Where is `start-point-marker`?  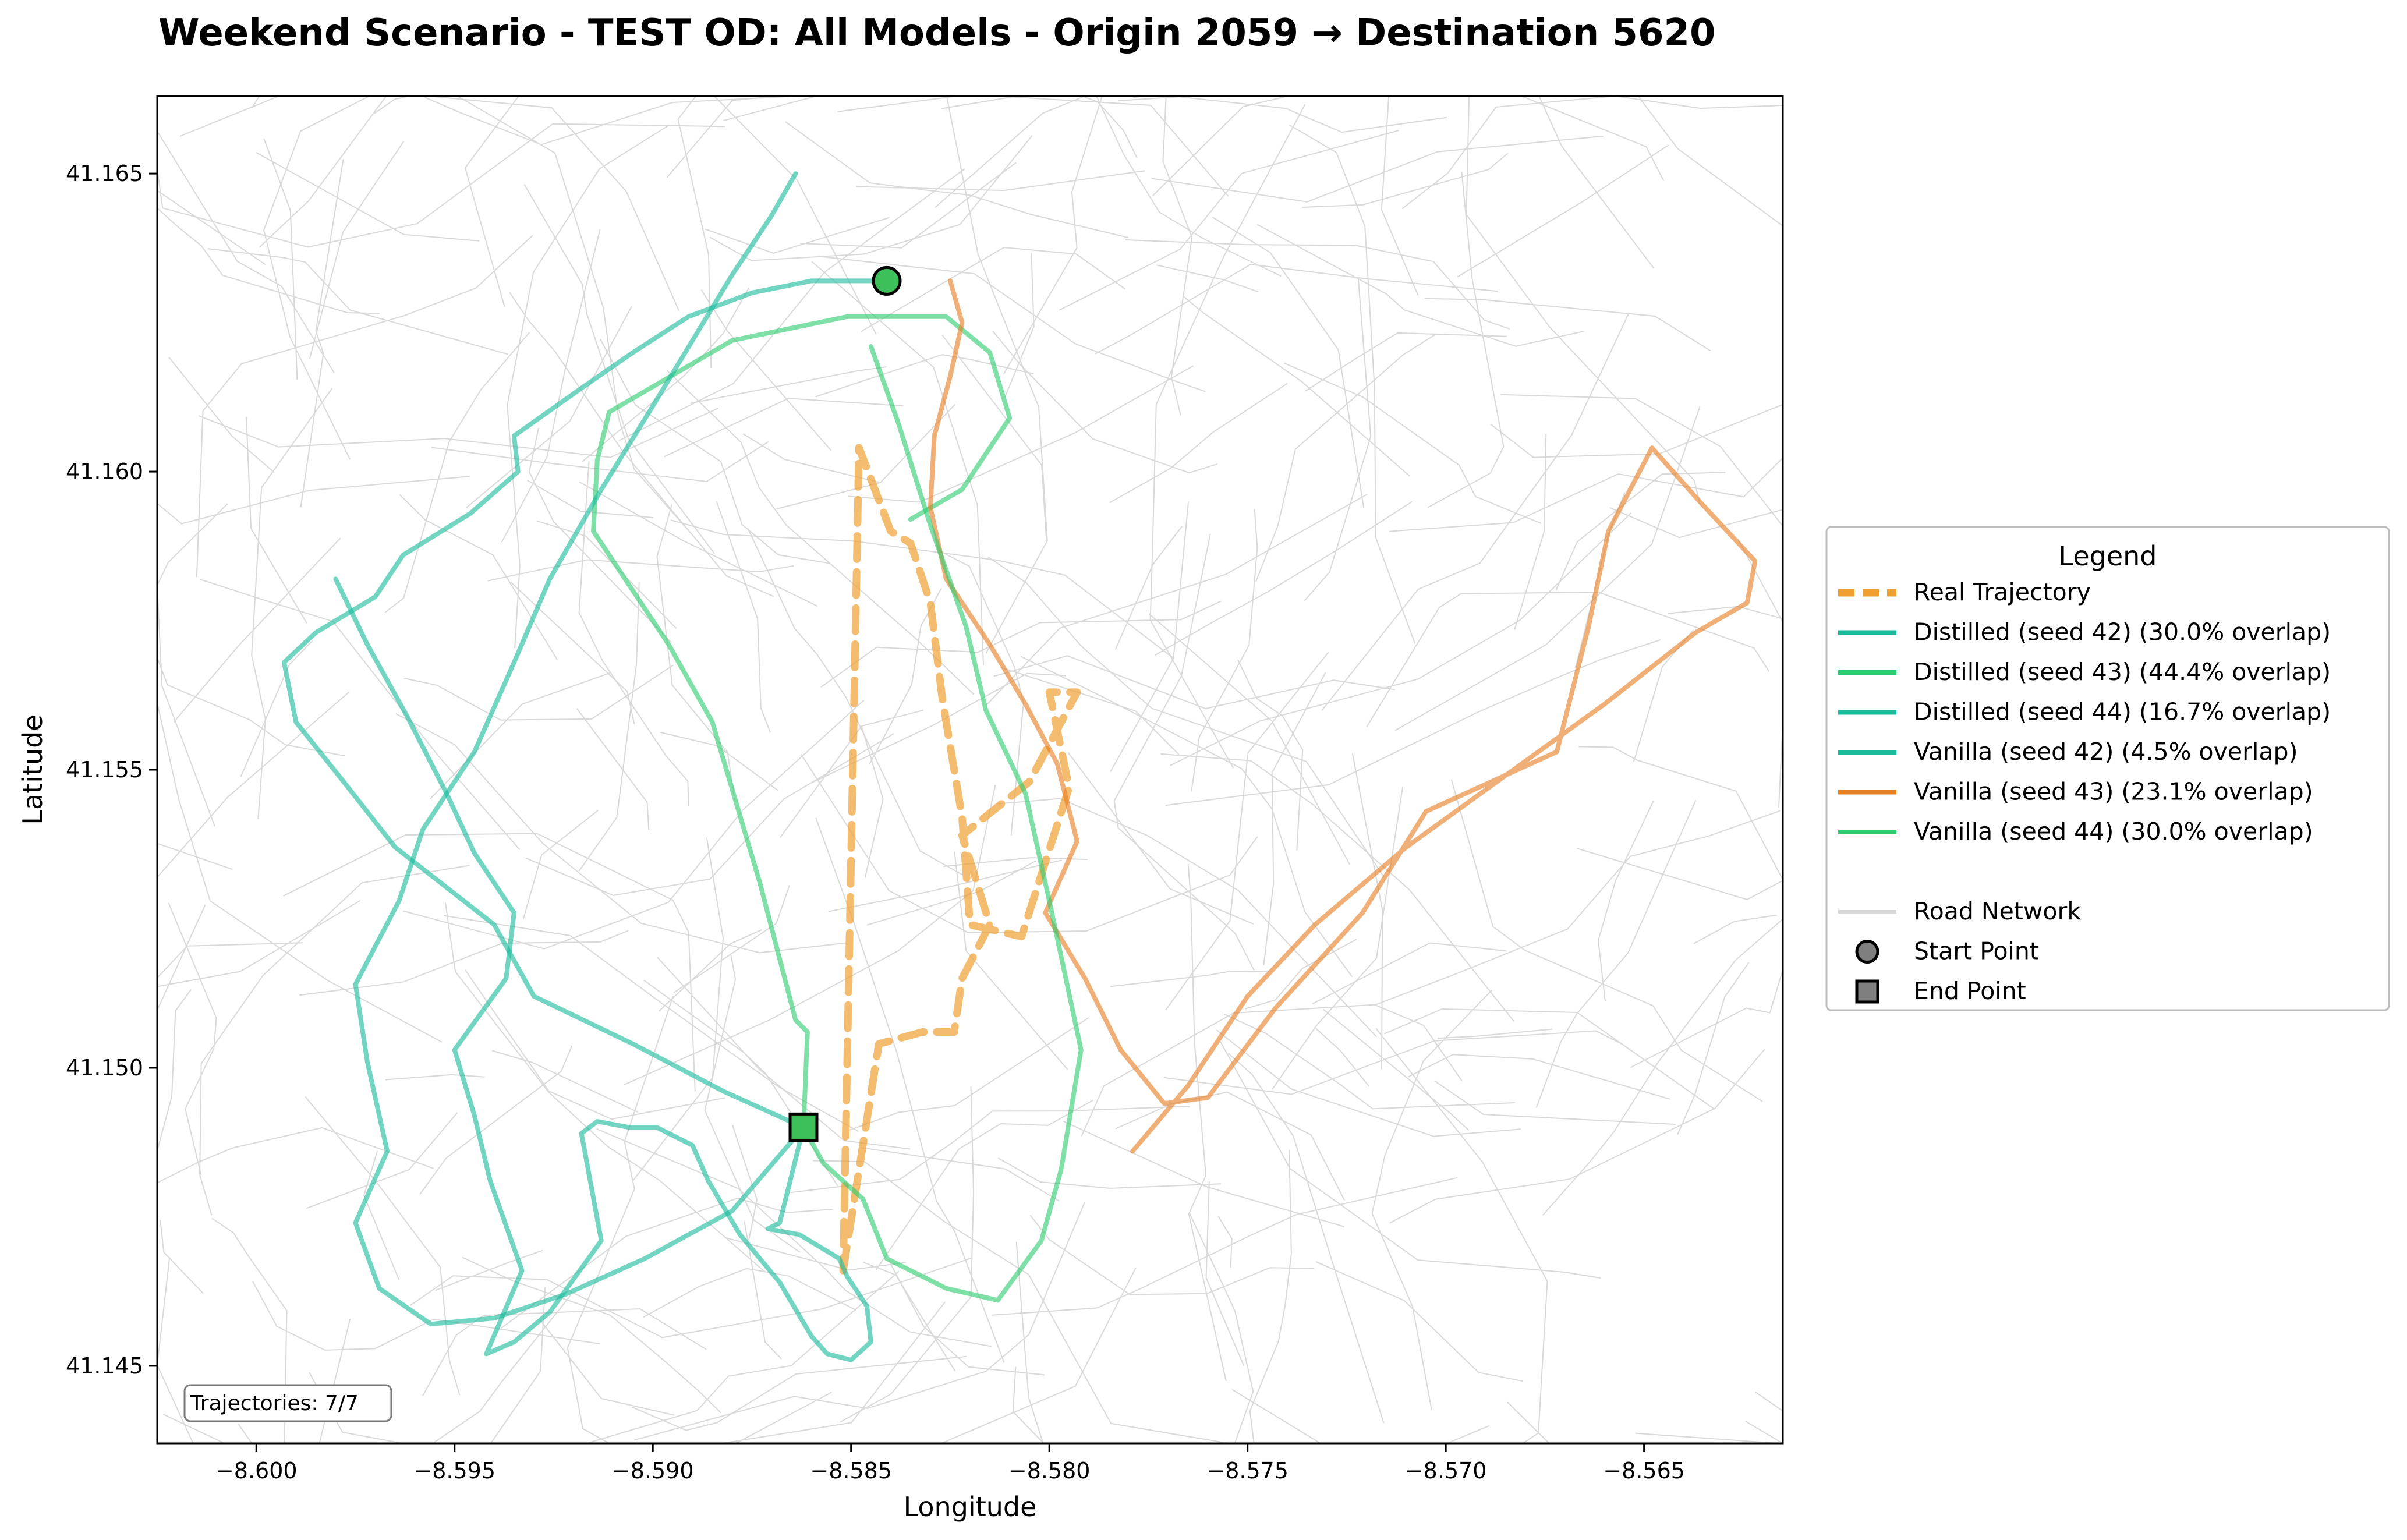 start-point-marker is located at coordinates (887, 280).